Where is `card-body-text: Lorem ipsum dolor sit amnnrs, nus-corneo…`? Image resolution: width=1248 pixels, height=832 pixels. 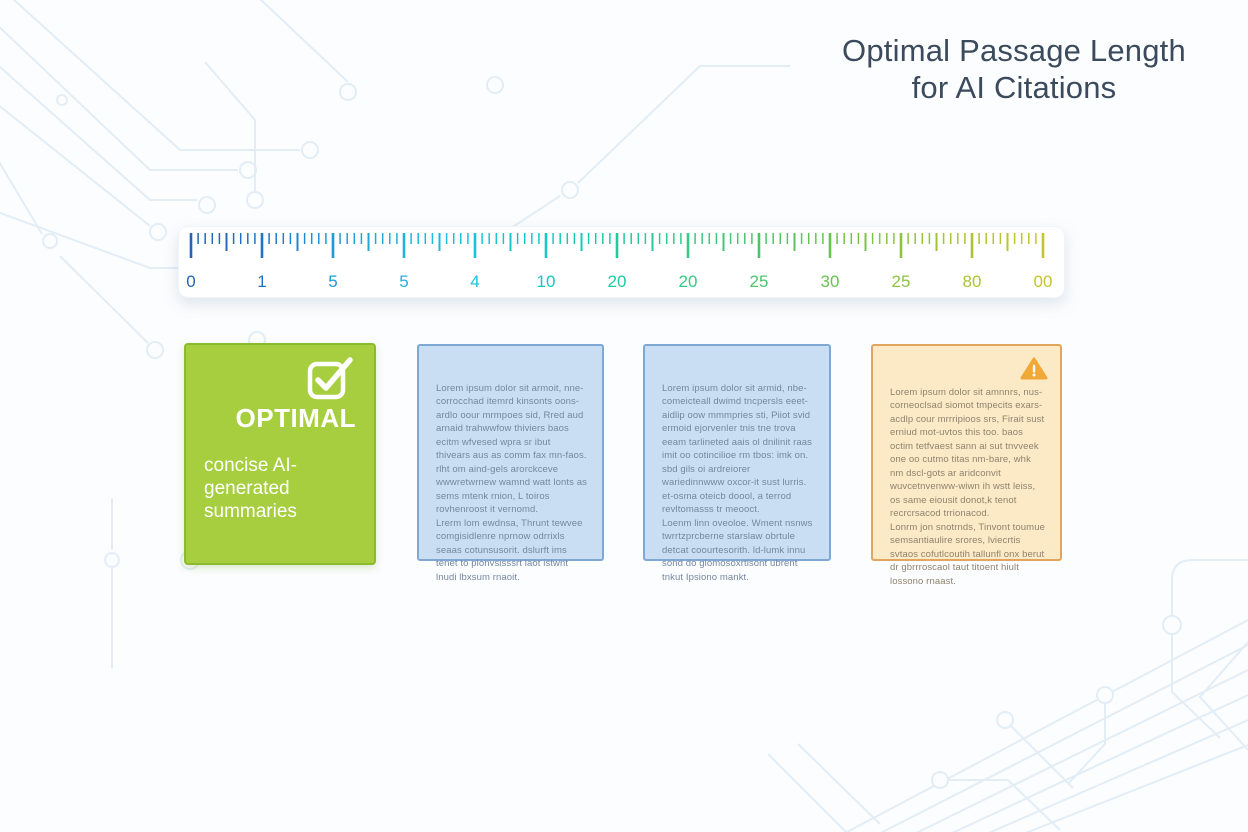 card-body-text: Lorem ipsum dolor sit amnnrs, nus-corneo… is located at coordinates (967, 487).